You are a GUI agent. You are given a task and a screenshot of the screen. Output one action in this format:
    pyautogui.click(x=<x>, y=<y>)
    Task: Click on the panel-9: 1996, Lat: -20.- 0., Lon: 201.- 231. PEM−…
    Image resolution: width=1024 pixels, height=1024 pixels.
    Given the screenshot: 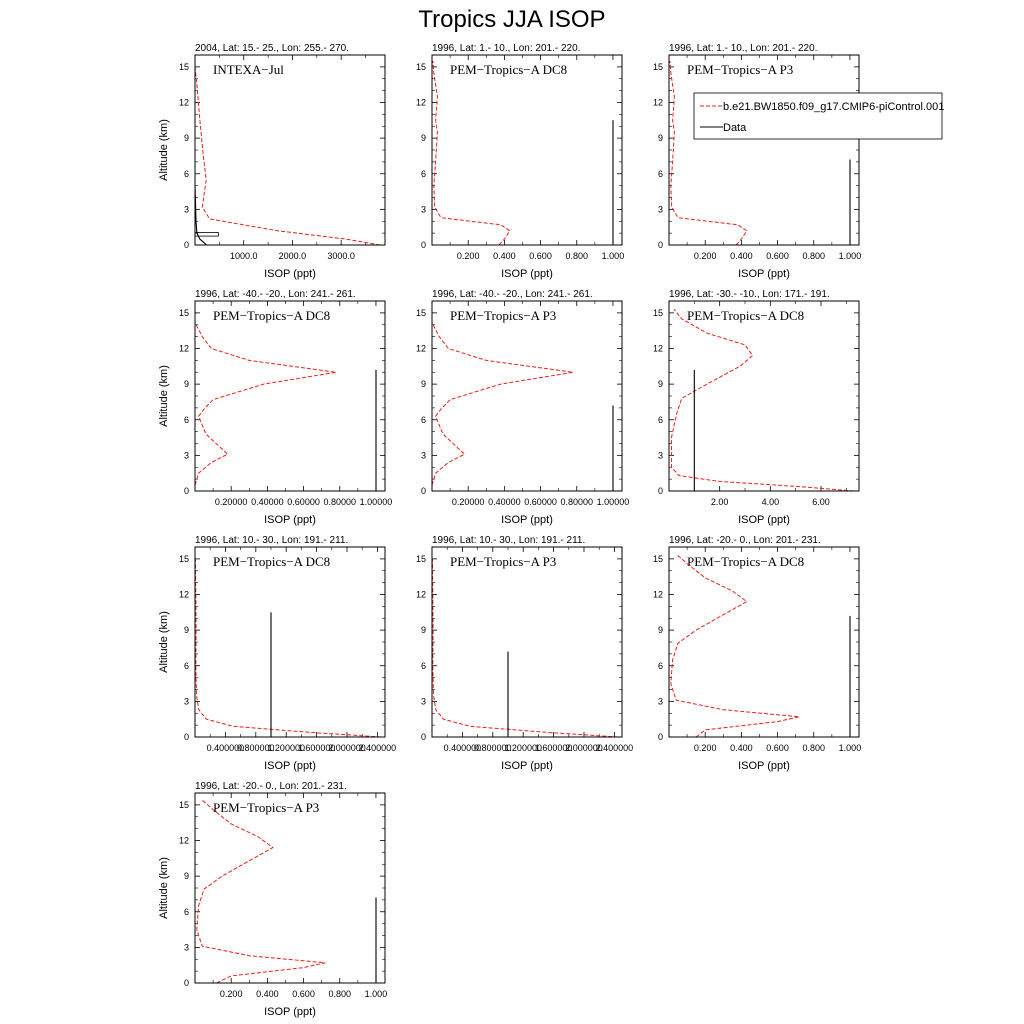 What is the action you would take?
    pyautogui.click(x=757, y=653)
    